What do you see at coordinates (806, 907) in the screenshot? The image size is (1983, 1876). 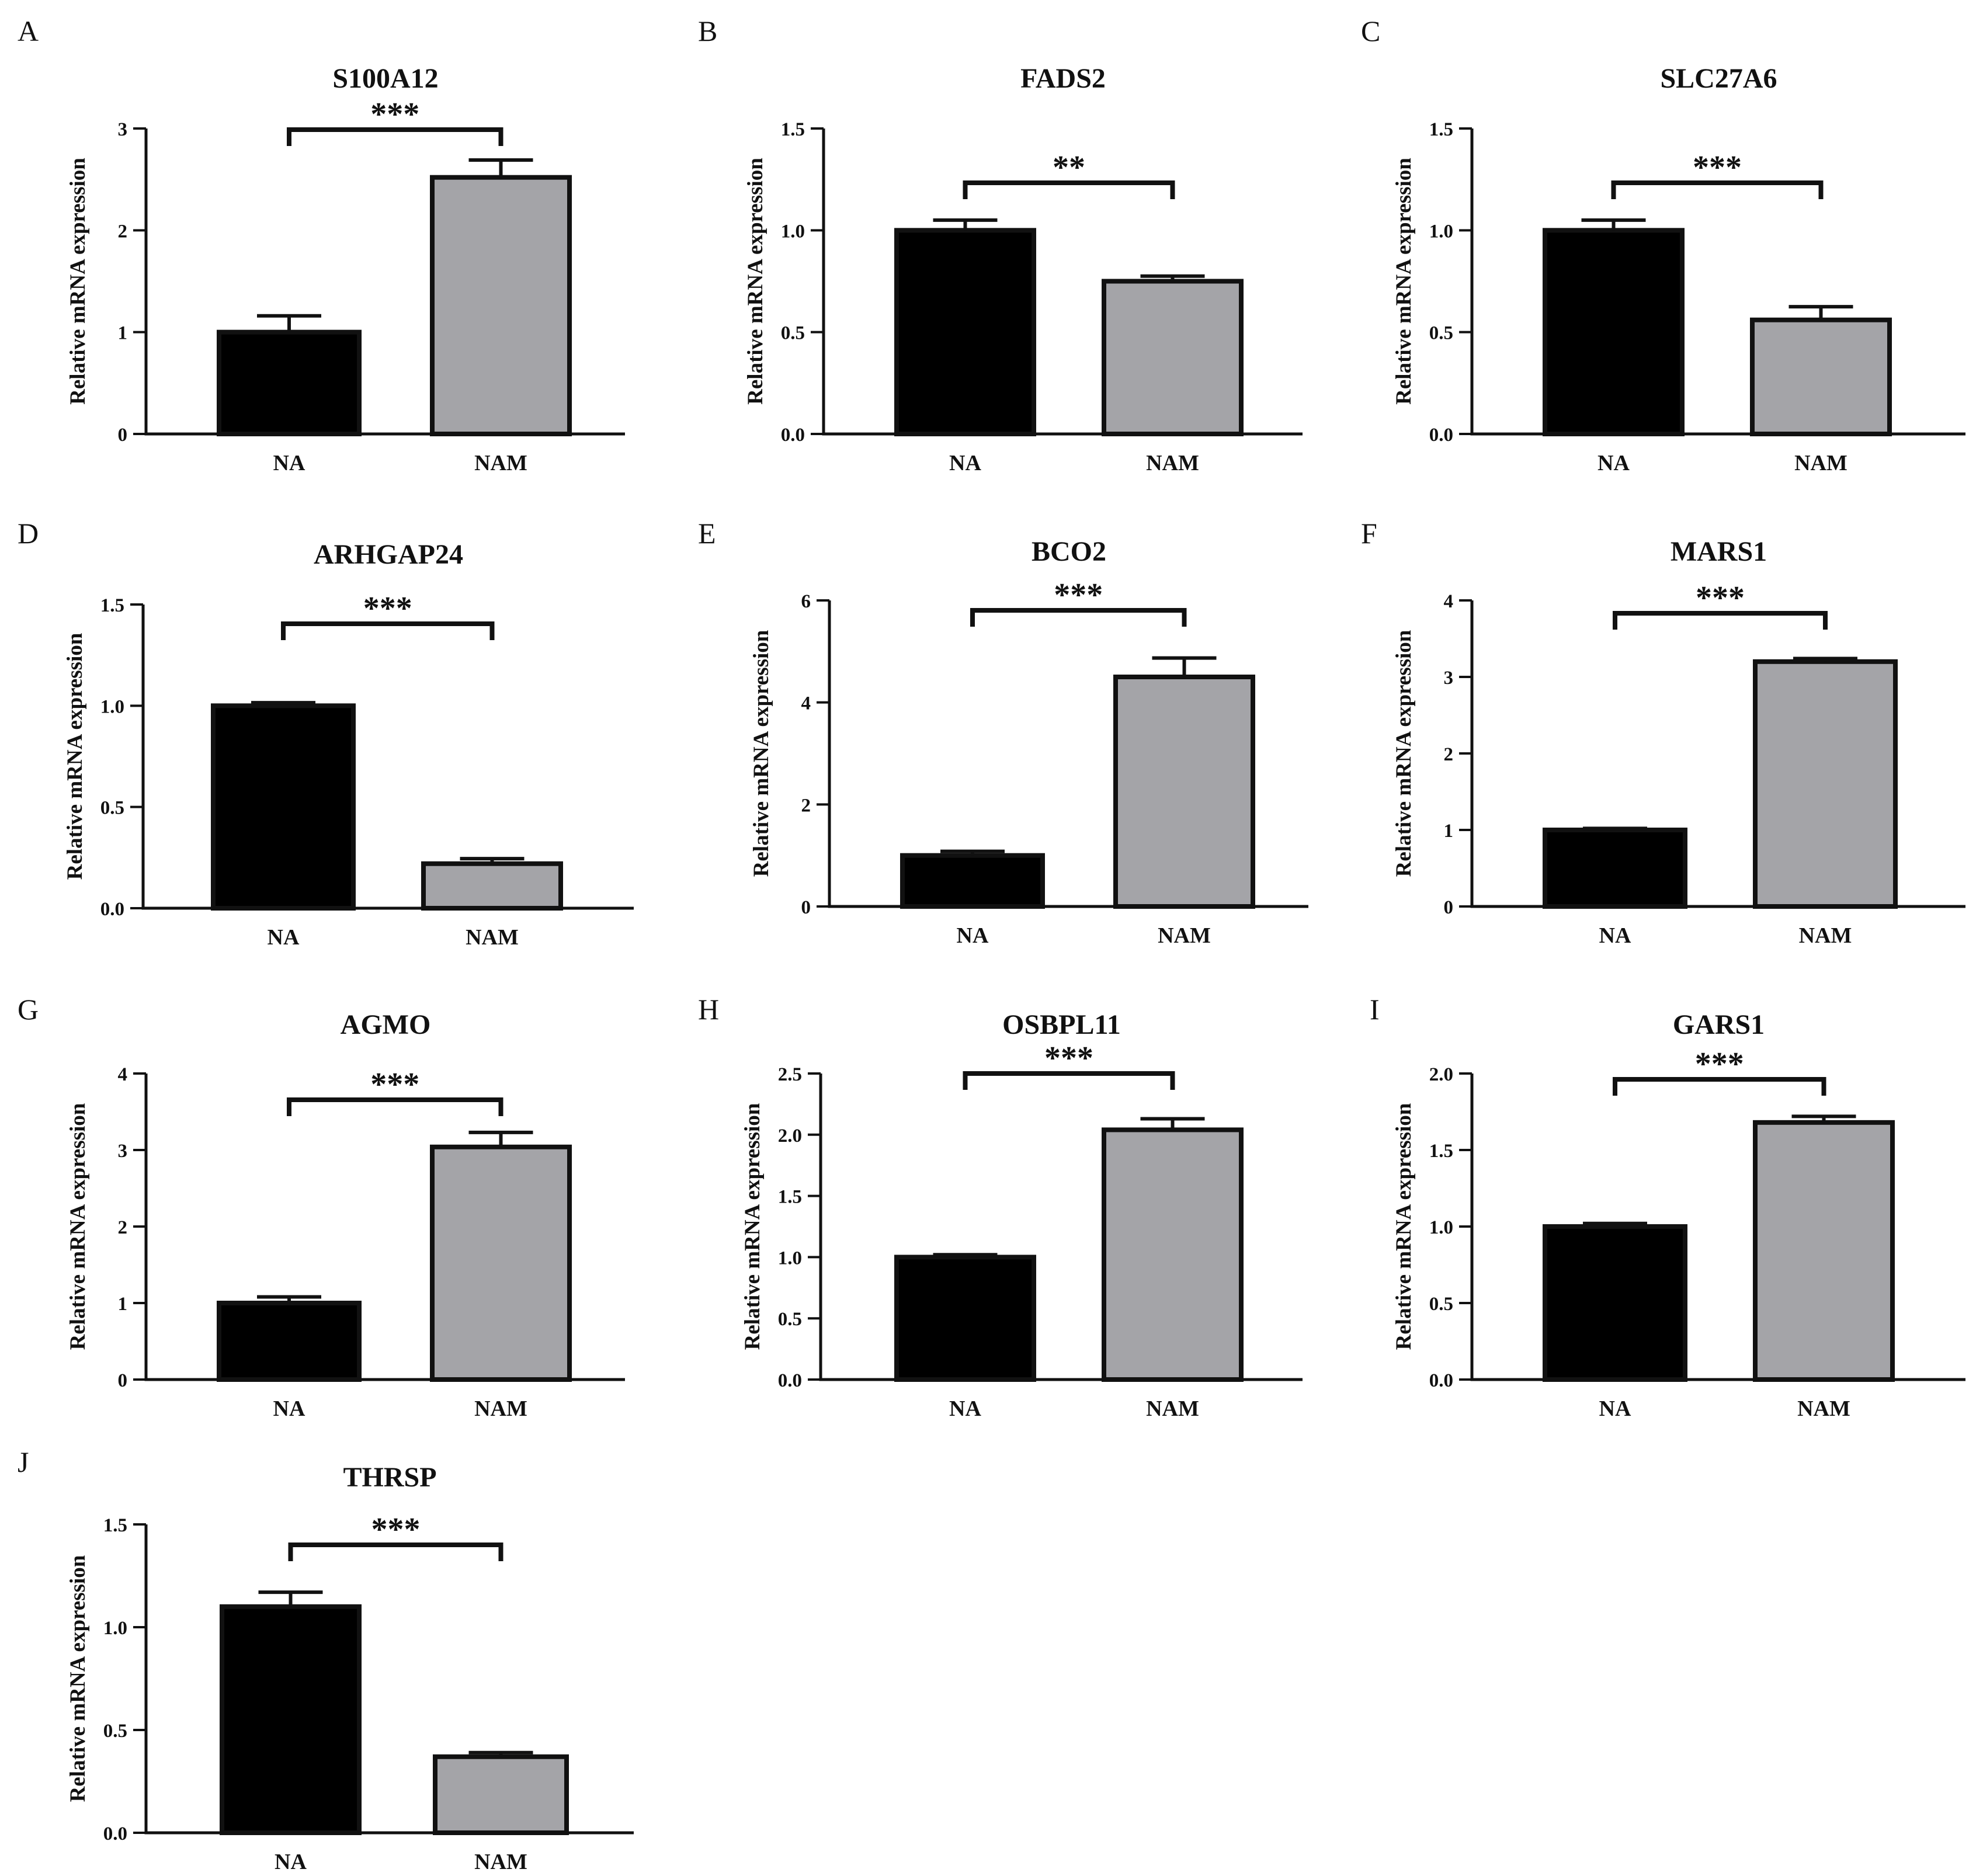 I see `y-tick-label-e: 0` at bounding box center [806, 907].